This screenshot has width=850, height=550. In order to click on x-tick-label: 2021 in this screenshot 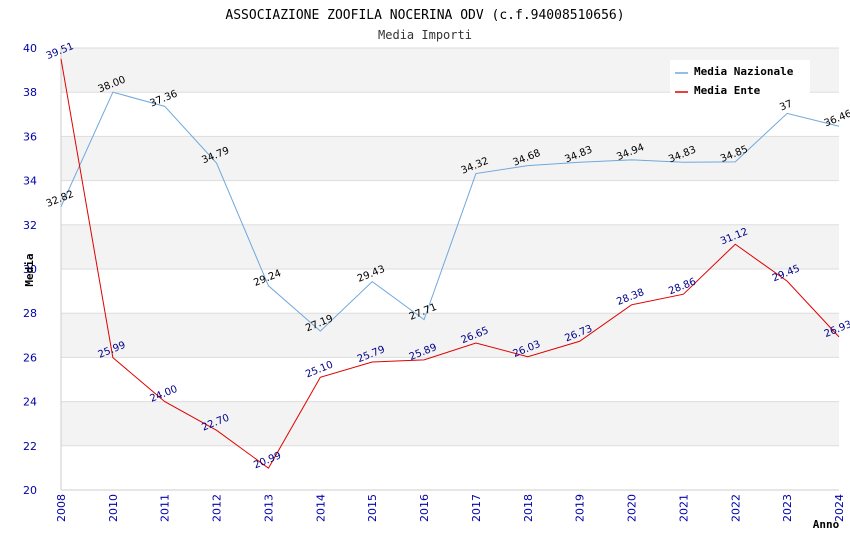, I will do `click(683, 508)`.